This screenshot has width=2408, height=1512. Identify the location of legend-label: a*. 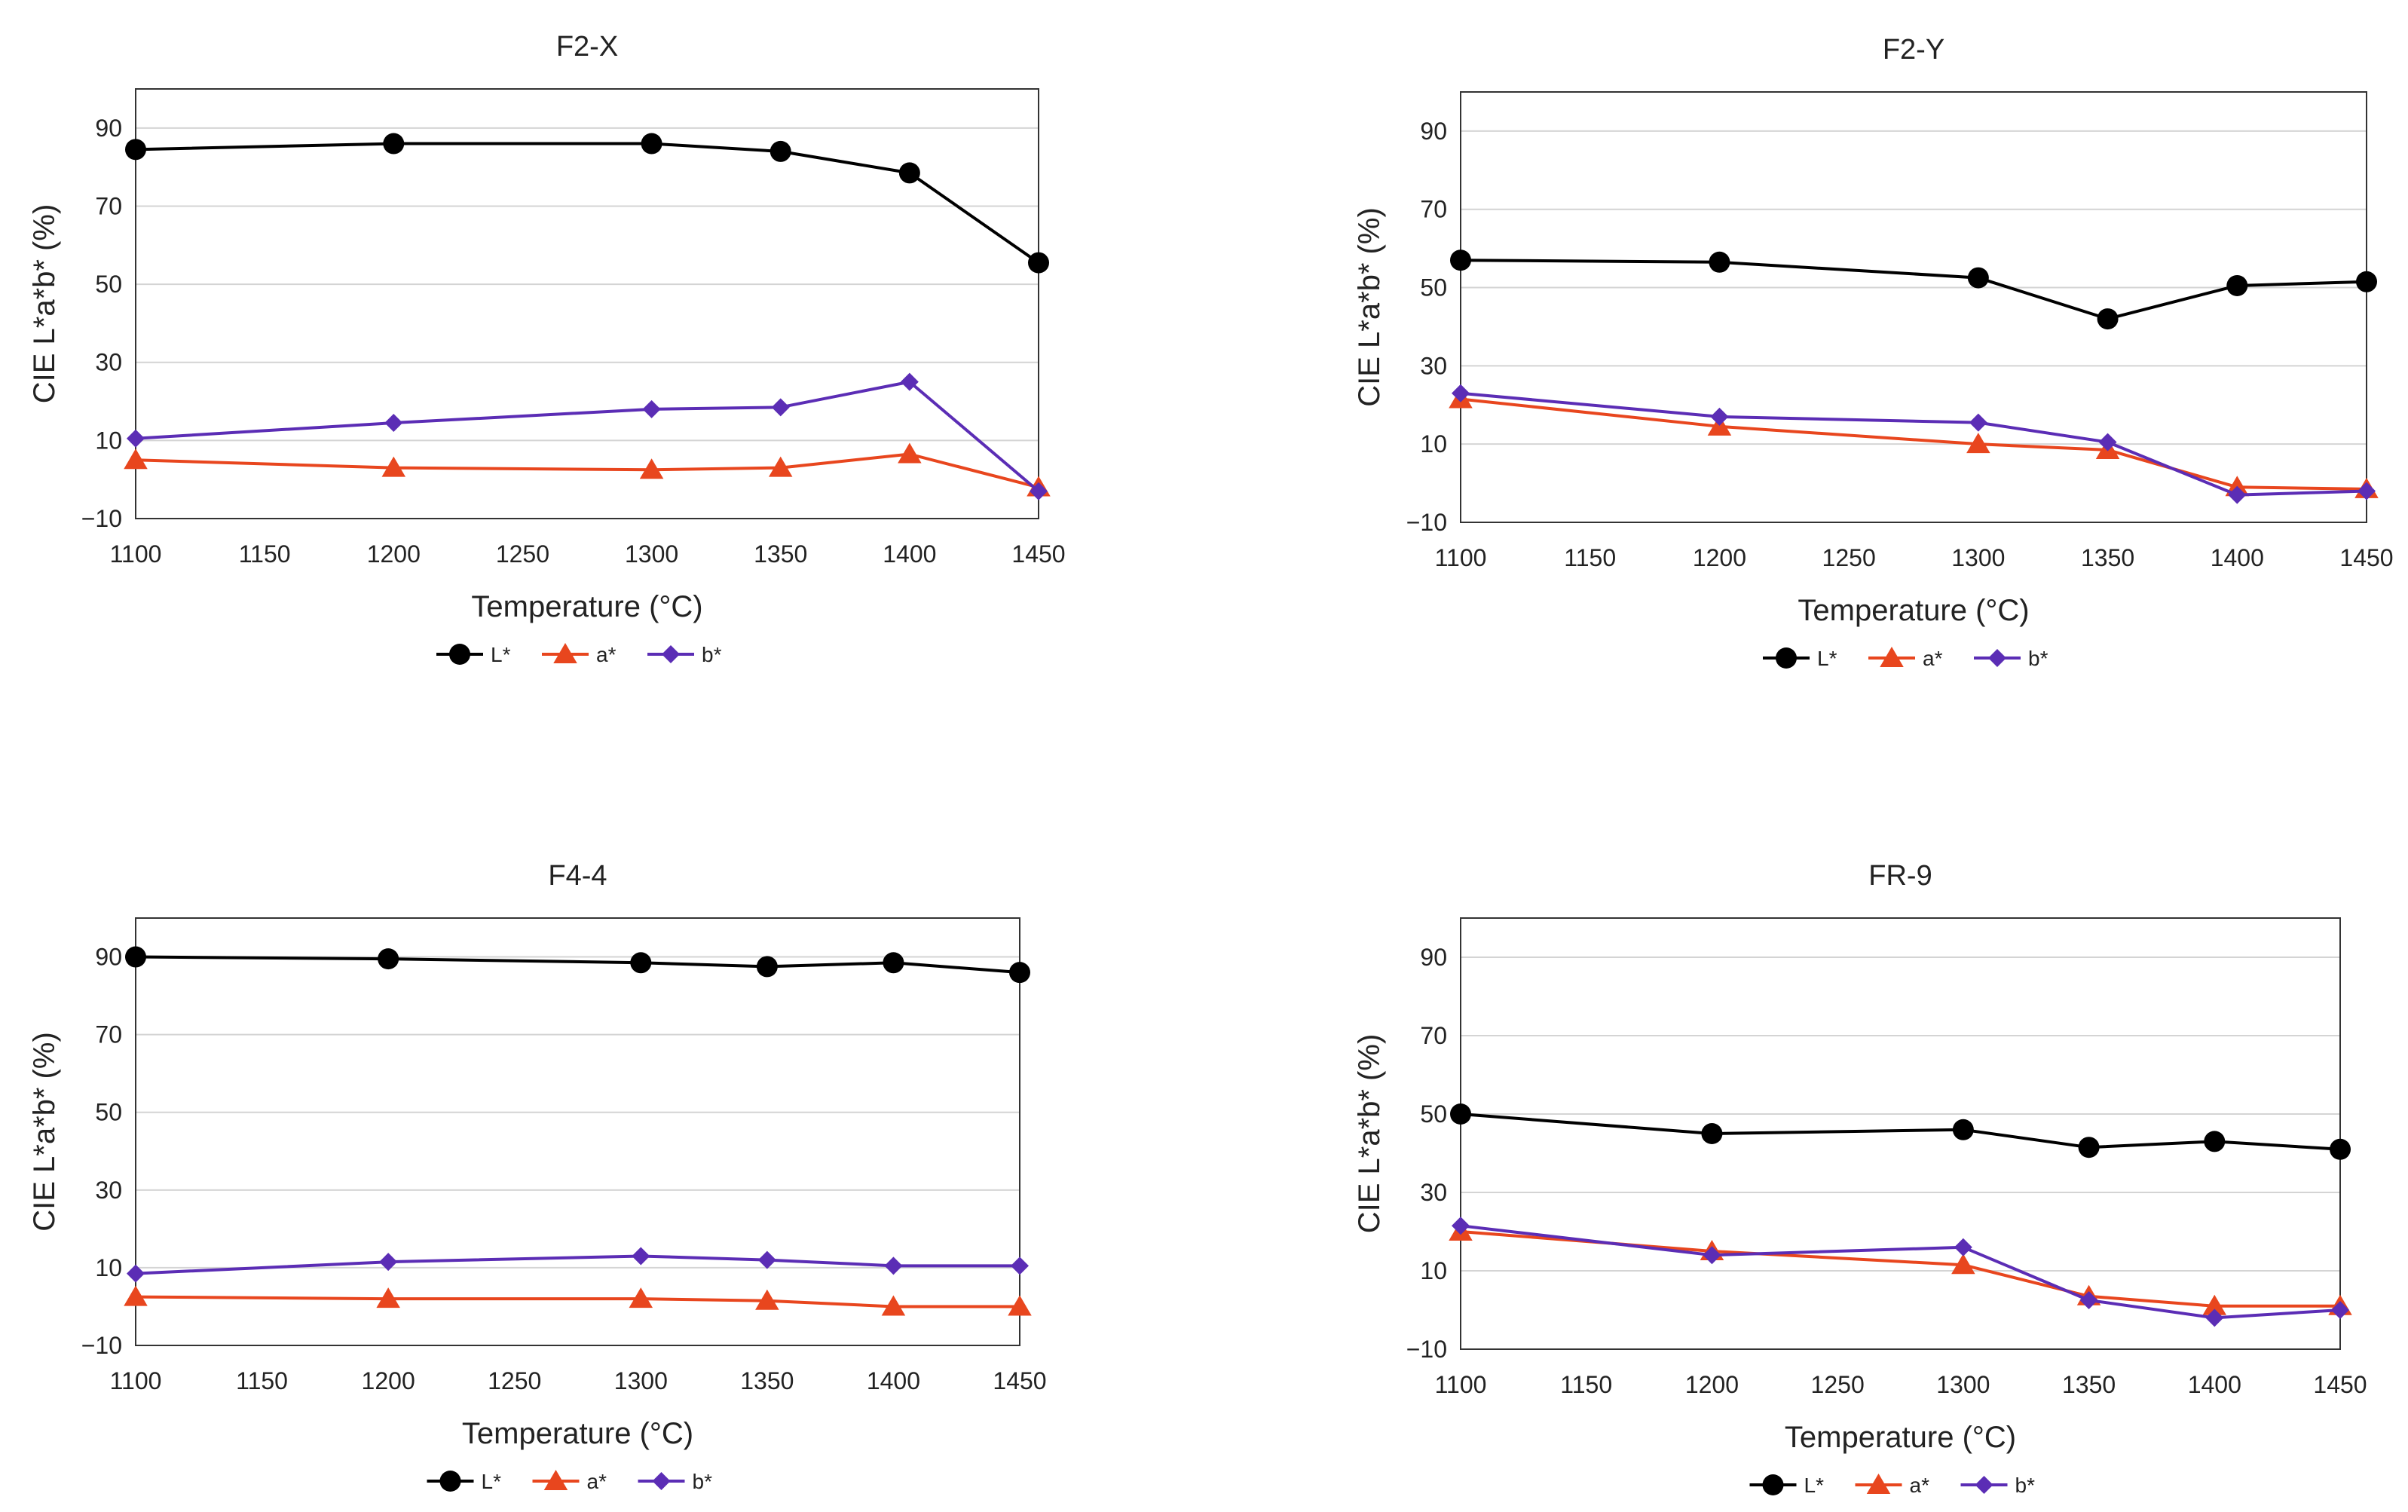
(1920, 1486).